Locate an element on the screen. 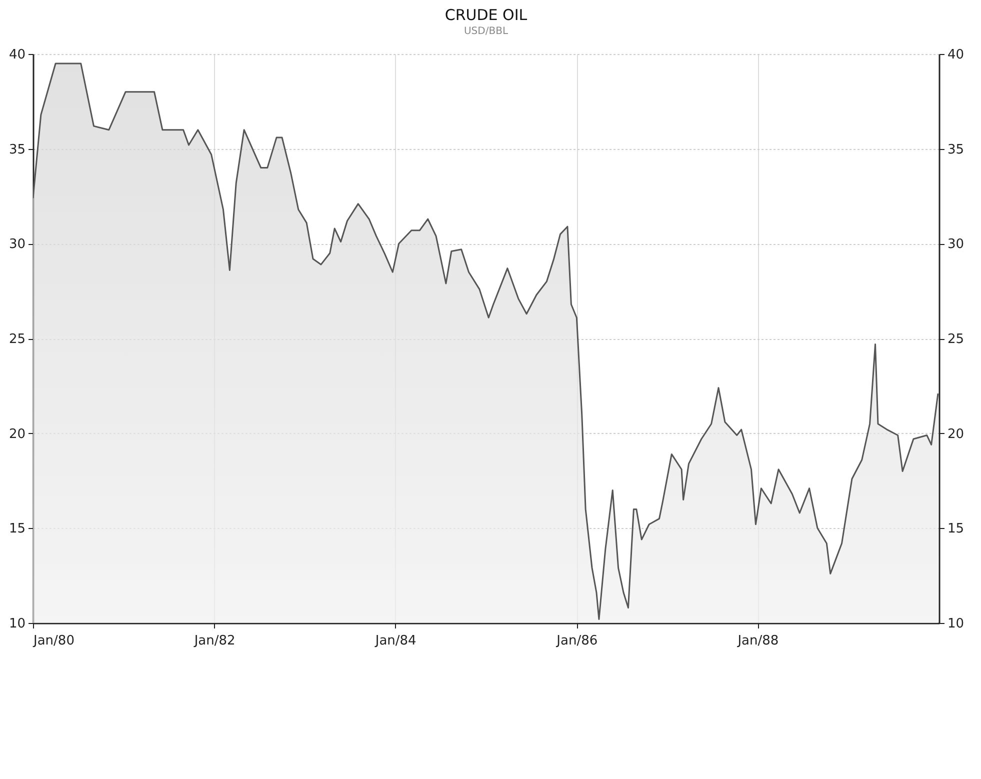 This screenshot has width=981, height=779. chart-title: CRUDE OIL is located at coordinates (486, 15).